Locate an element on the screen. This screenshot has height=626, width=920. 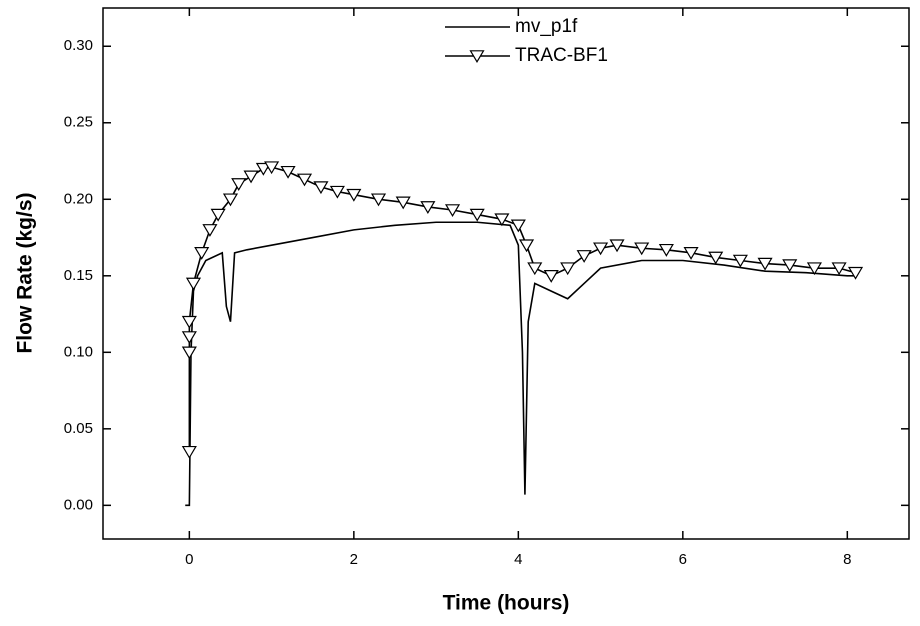
x-tick-label: 4 is located at coordinates (518, 559).